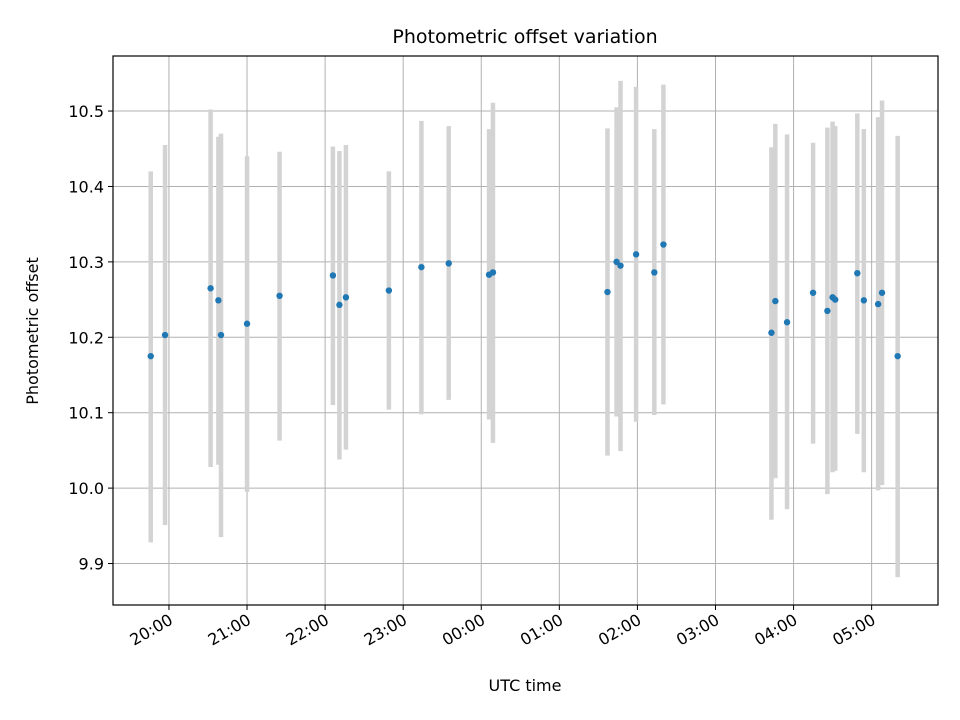  What do you see at coordinates (32, 331) in the screenshot?
I see `y-axis-label: Photometric offset` at bounding box center [32, 331].